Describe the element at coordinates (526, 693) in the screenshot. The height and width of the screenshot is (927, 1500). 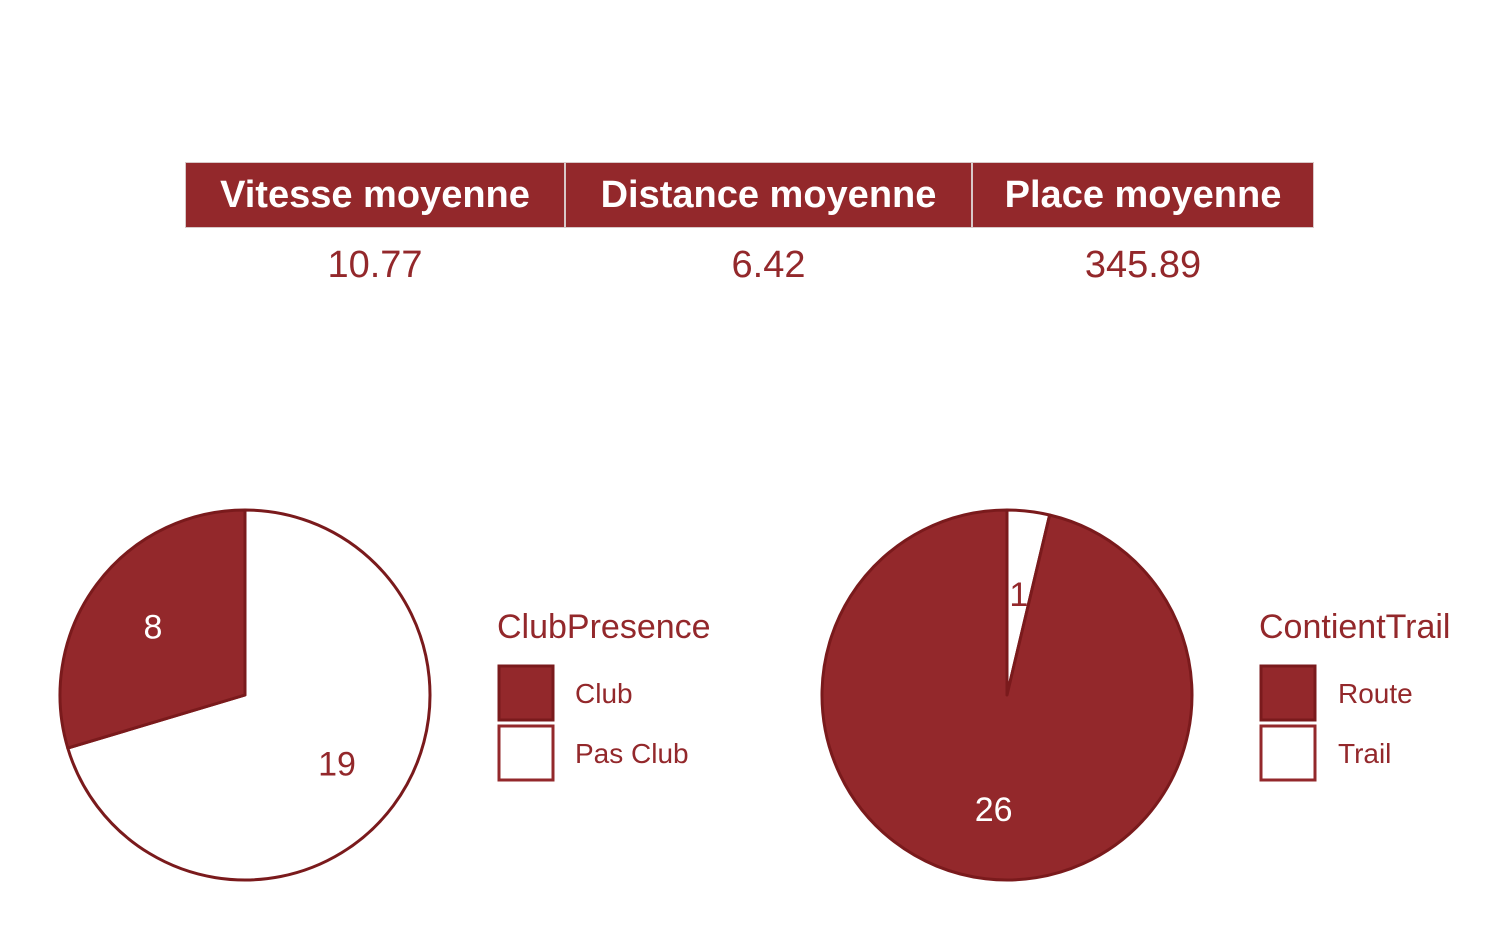
I see `legend-key-club` at that location.